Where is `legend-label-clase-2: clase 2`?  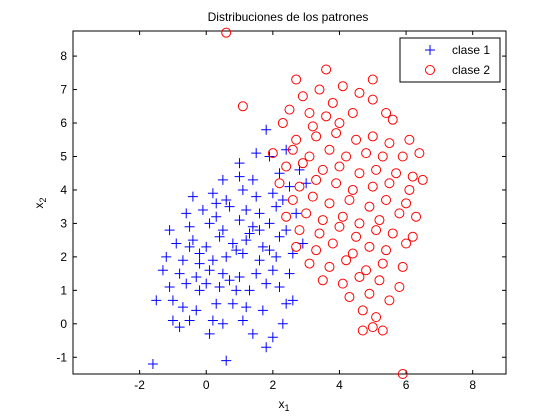
legend-label-clase-2: clase 2 is located at coordinates (471, 70).